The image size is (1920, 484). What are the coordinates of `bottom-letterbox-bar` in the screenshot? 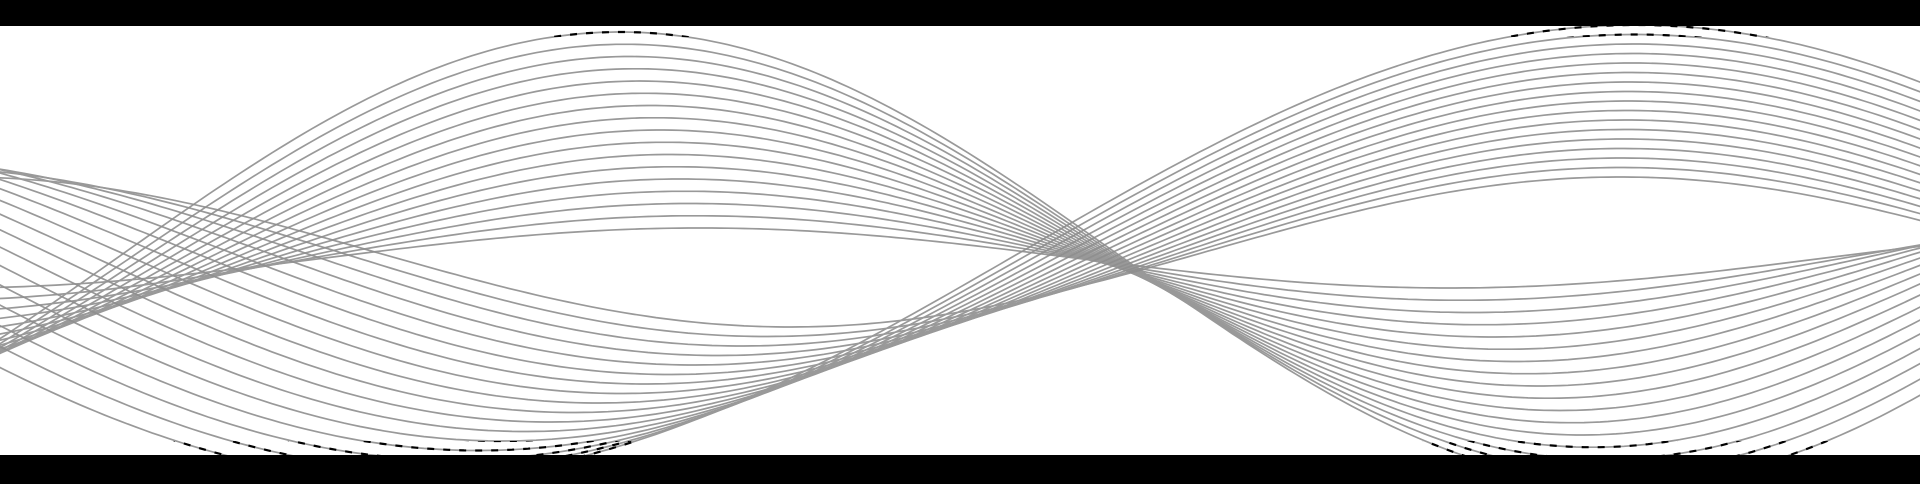 It's located at (960, 469).